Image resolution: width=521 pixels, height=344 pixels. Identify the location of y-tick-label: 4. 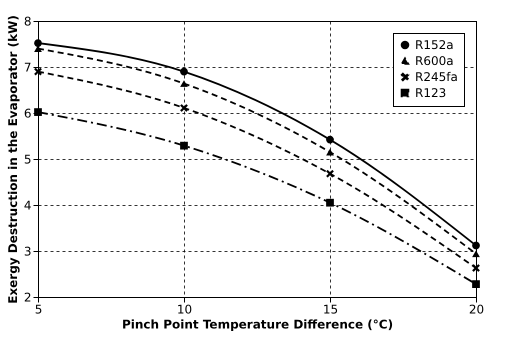
(28, 205).